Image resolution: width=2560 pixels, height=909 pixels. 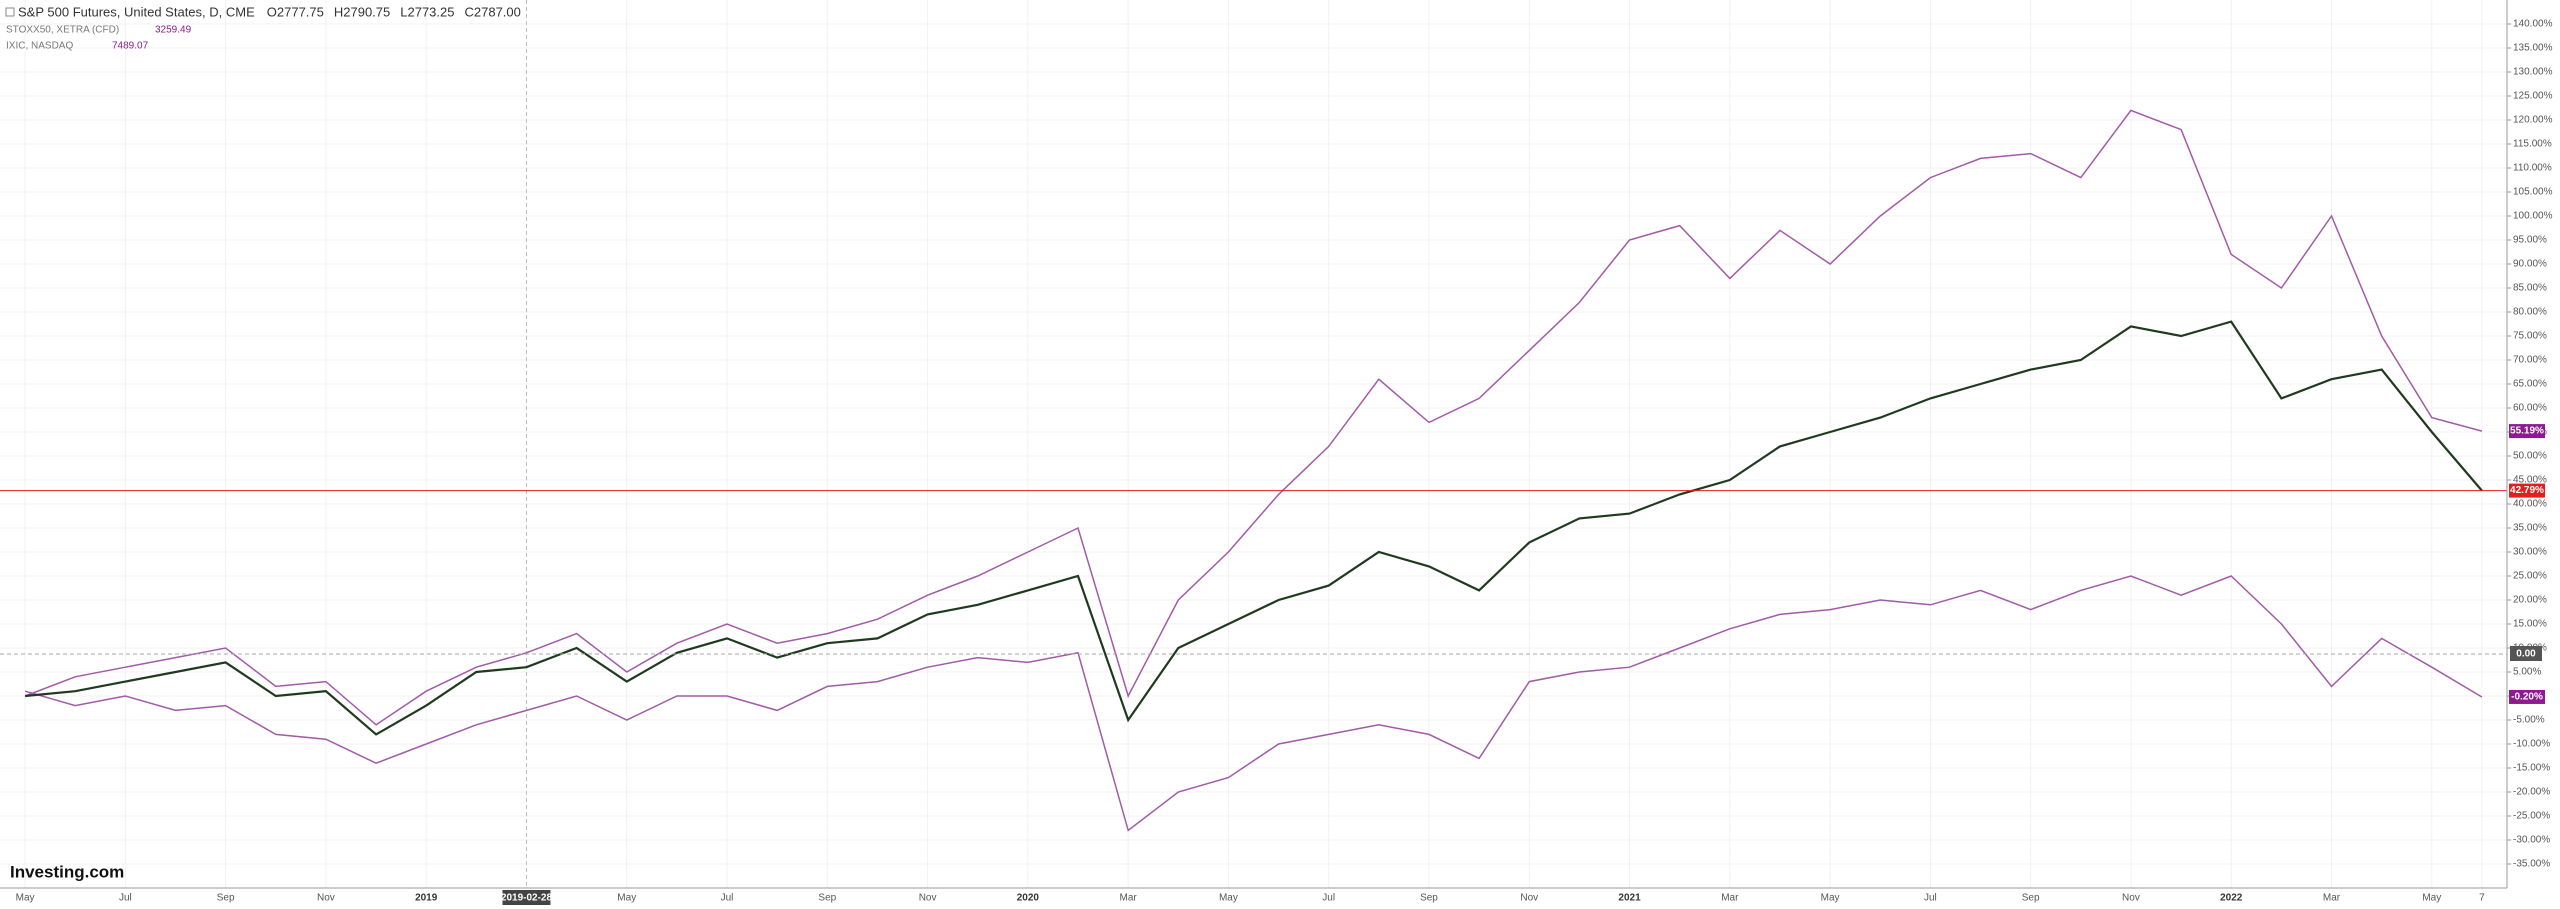 What do you see at coordinates (62, 30) in the screenshot?
I see `legend-name: STOXX50, XETRA (CFD)` at bounding box center [62, 30].